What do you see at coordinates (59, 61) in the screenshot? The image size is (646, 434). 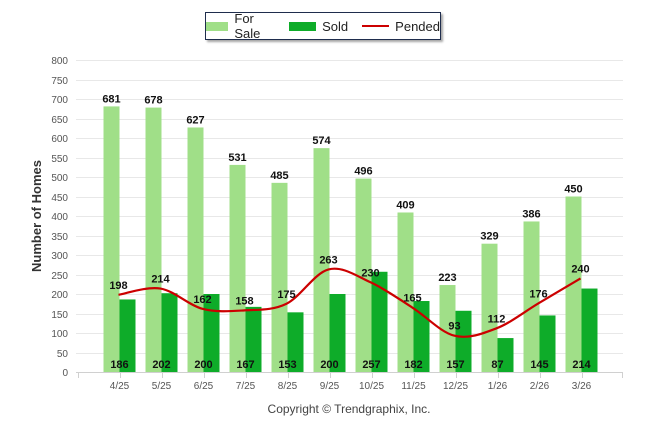 I see `y-tick-label: 800` at bounding box center [59, 61].